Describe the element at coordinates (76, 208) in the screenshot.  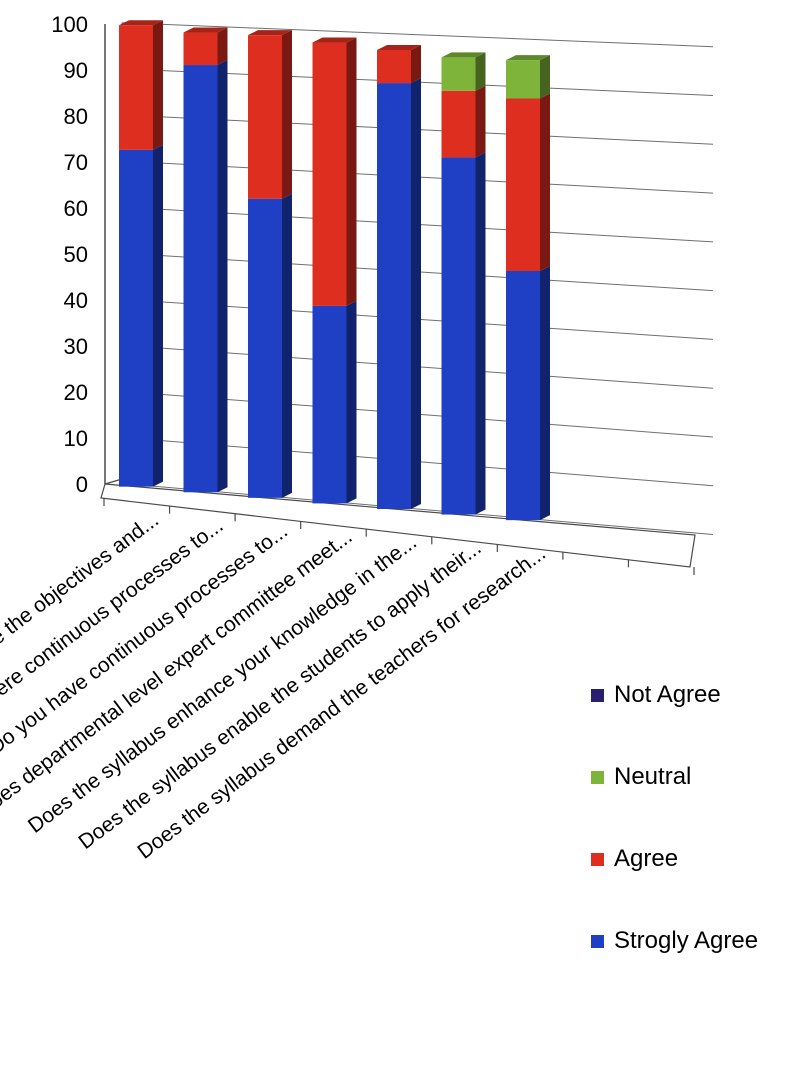
I see `y-tick-label: 60` at that location.